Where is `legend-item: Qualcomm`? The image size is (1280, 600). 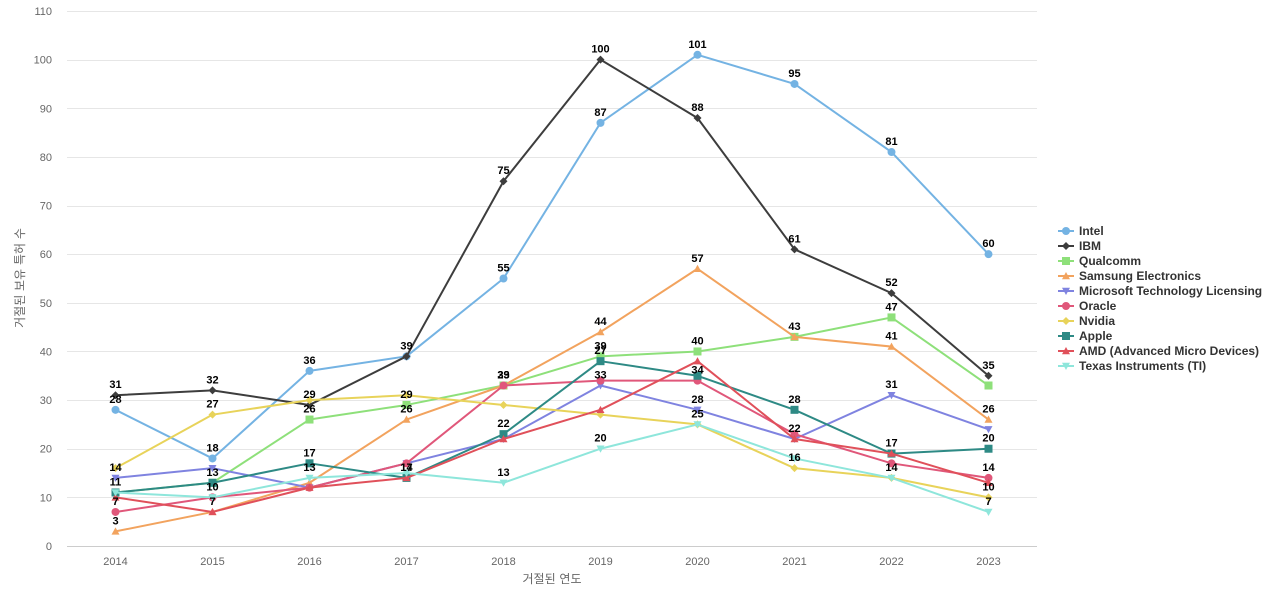 legend-item: Qualcomm is located at coordinates (1099, 261).